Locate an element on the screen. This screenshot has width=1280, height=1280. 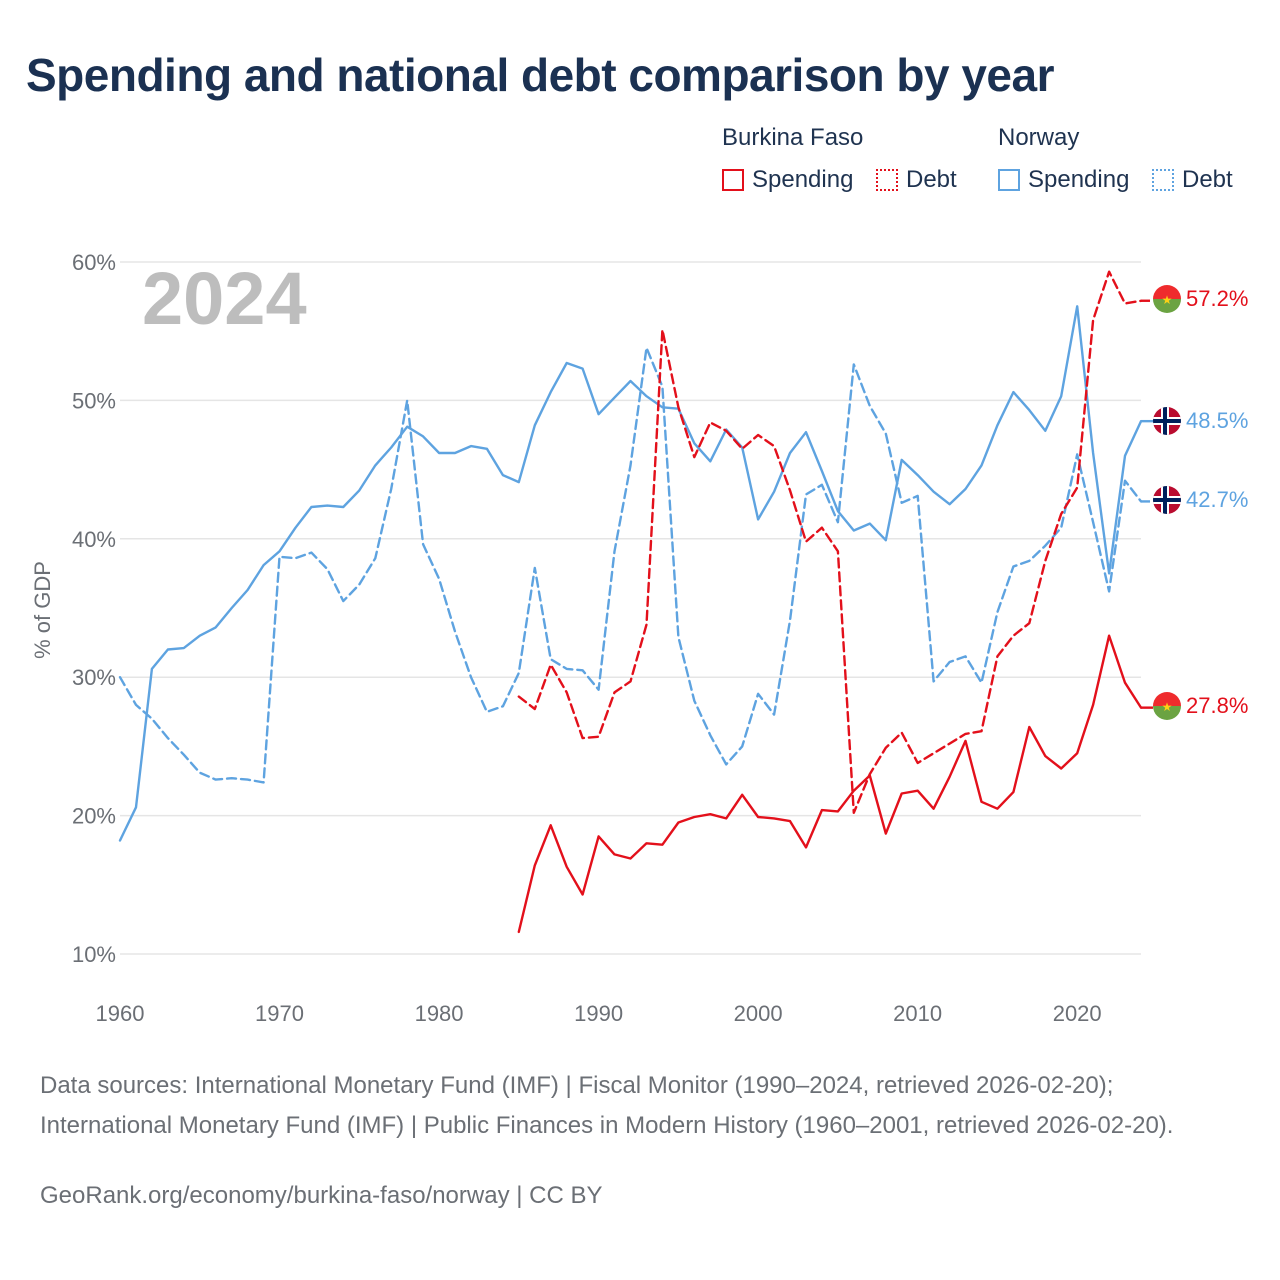
legend-item-burkina-debt: Debt is located at coordinates (916, 180).